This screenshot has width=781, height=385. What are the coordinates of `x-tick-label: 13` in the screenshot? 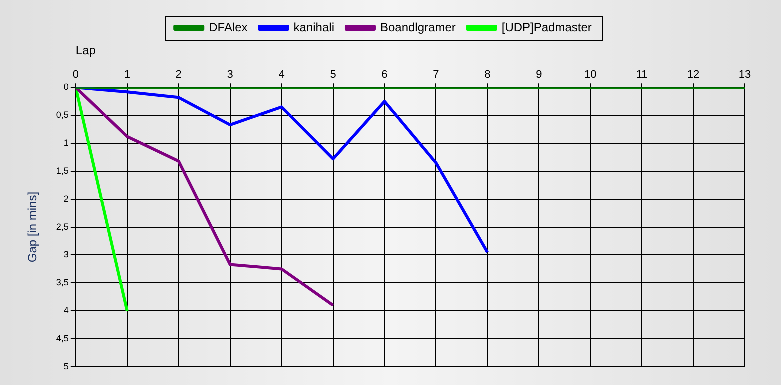 It's located at (745, 75).